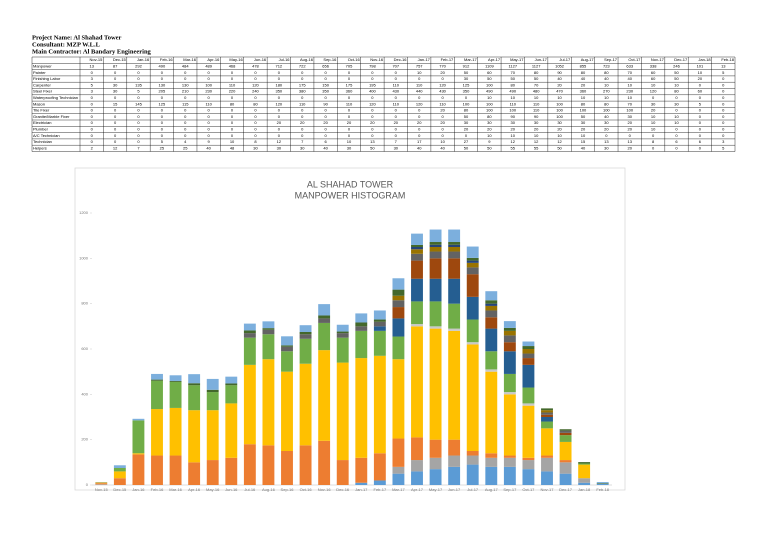 The width and height of the screenshot is (768, 548). Describe the element at coordinates (162, 84) in the screenshot. I see `cell-value: 130` at that location.